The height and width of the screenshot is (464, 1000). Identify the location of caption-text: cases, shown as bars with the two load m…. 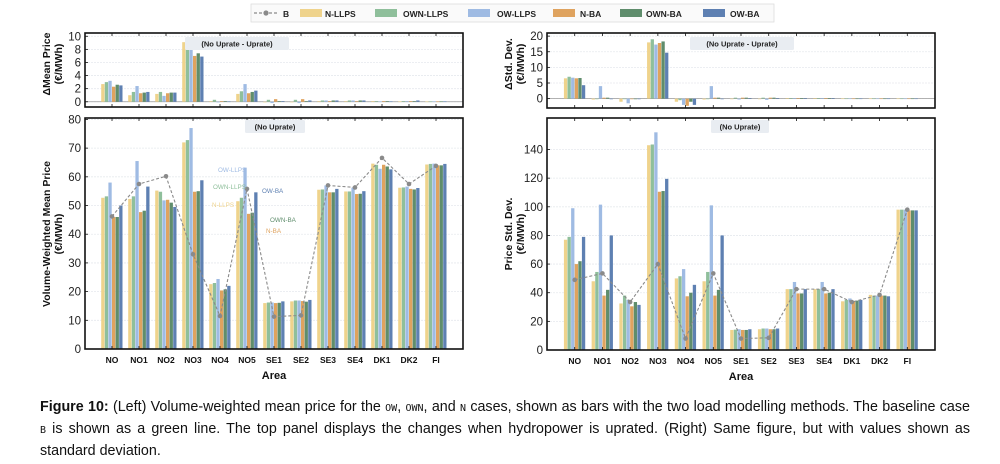
(718, 407).